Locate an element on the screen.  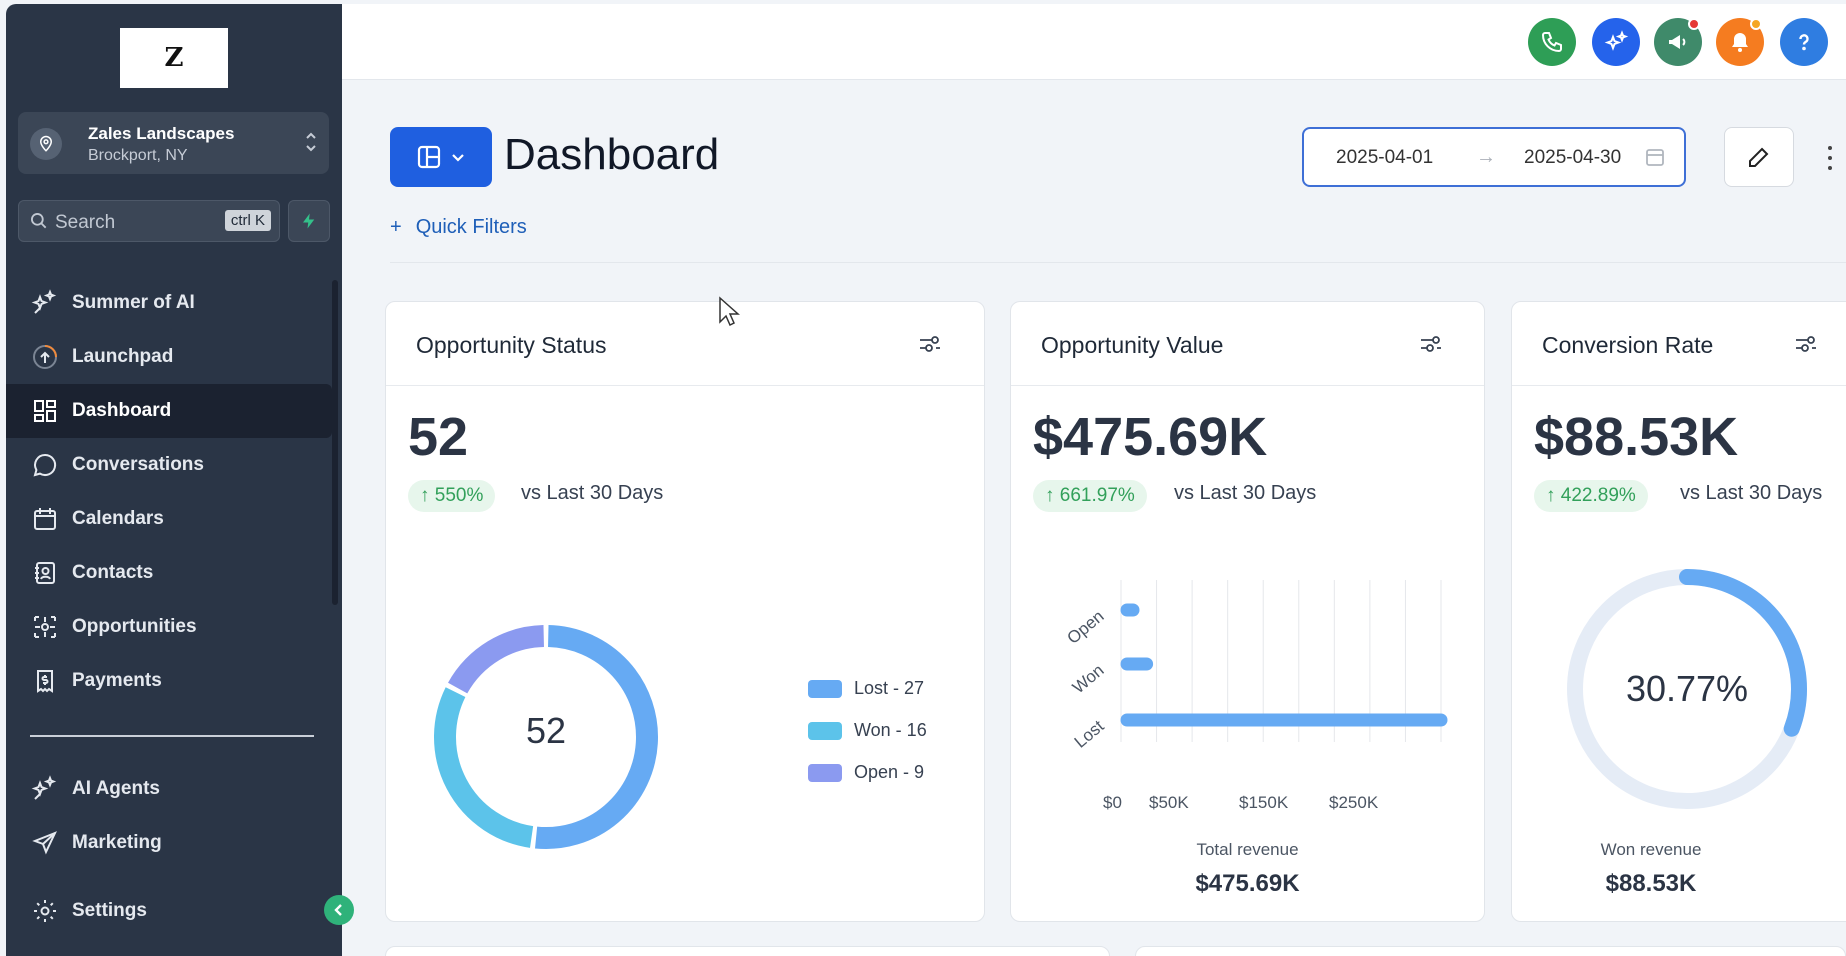
announcements-button is located at coordinates (1678, 42).